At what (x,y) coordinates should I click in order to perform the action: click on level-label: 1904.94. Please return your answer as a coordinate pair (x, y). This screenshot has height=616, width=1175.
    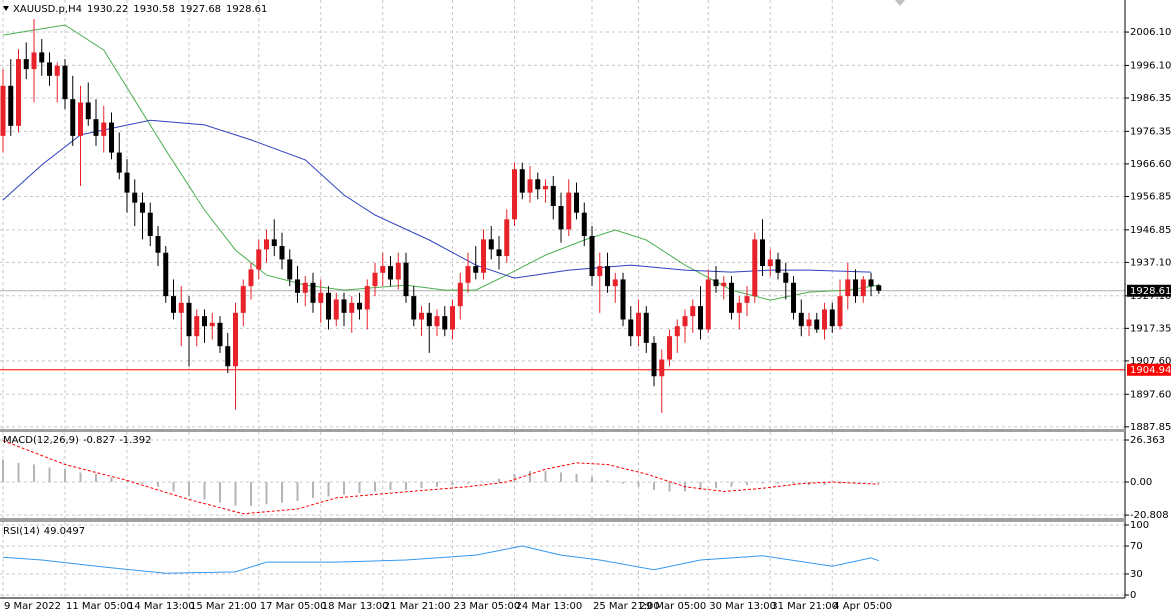
    Looking at the image, I should click on (1150, 370).